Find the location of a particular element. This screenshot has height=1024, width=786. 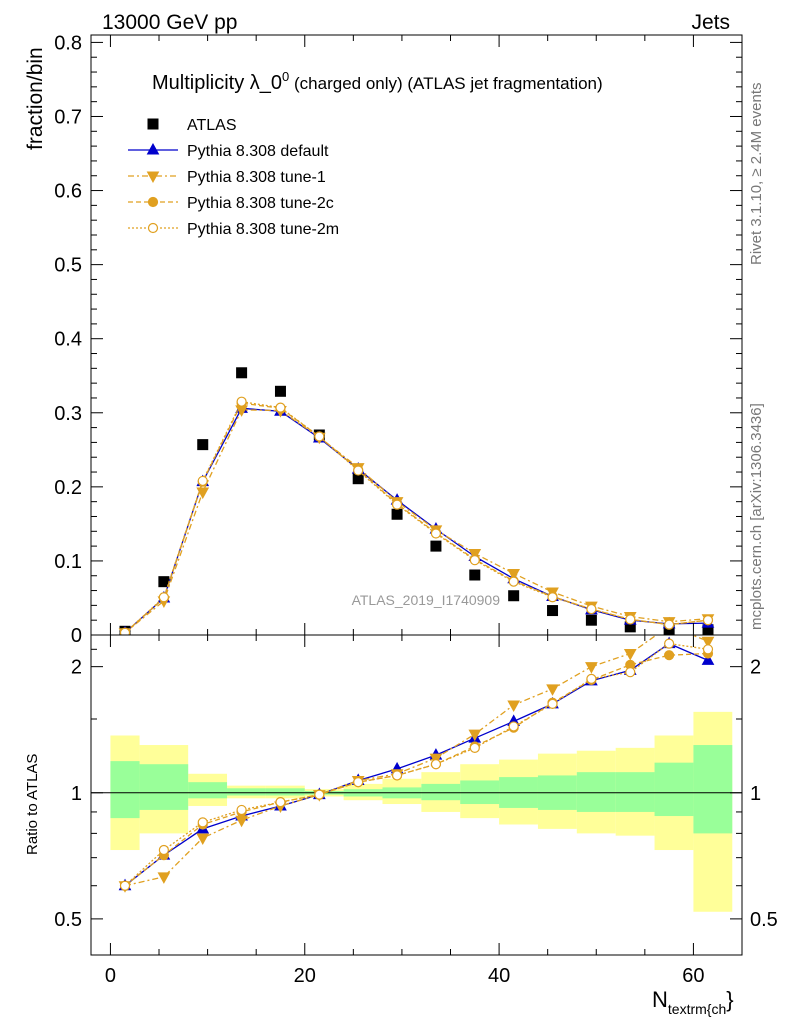

legend-marker-tune2m is located at coordinates (153, 228).